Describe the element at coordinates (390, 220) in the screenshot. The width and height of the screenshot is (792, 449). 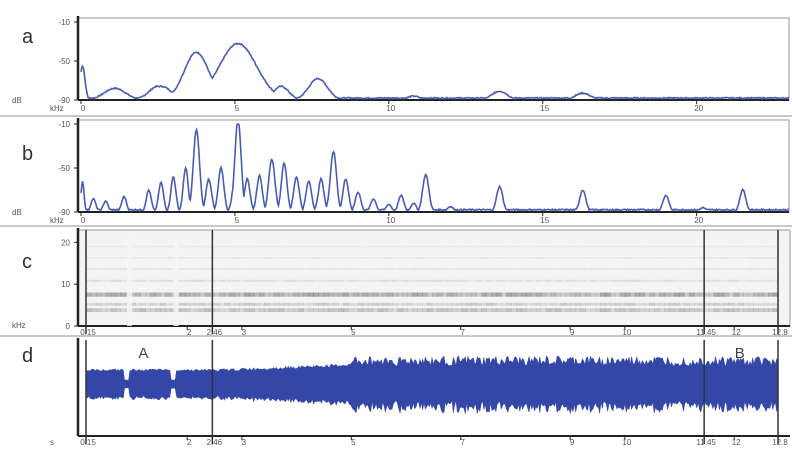
I see `x-tick-label: 10` at that location.